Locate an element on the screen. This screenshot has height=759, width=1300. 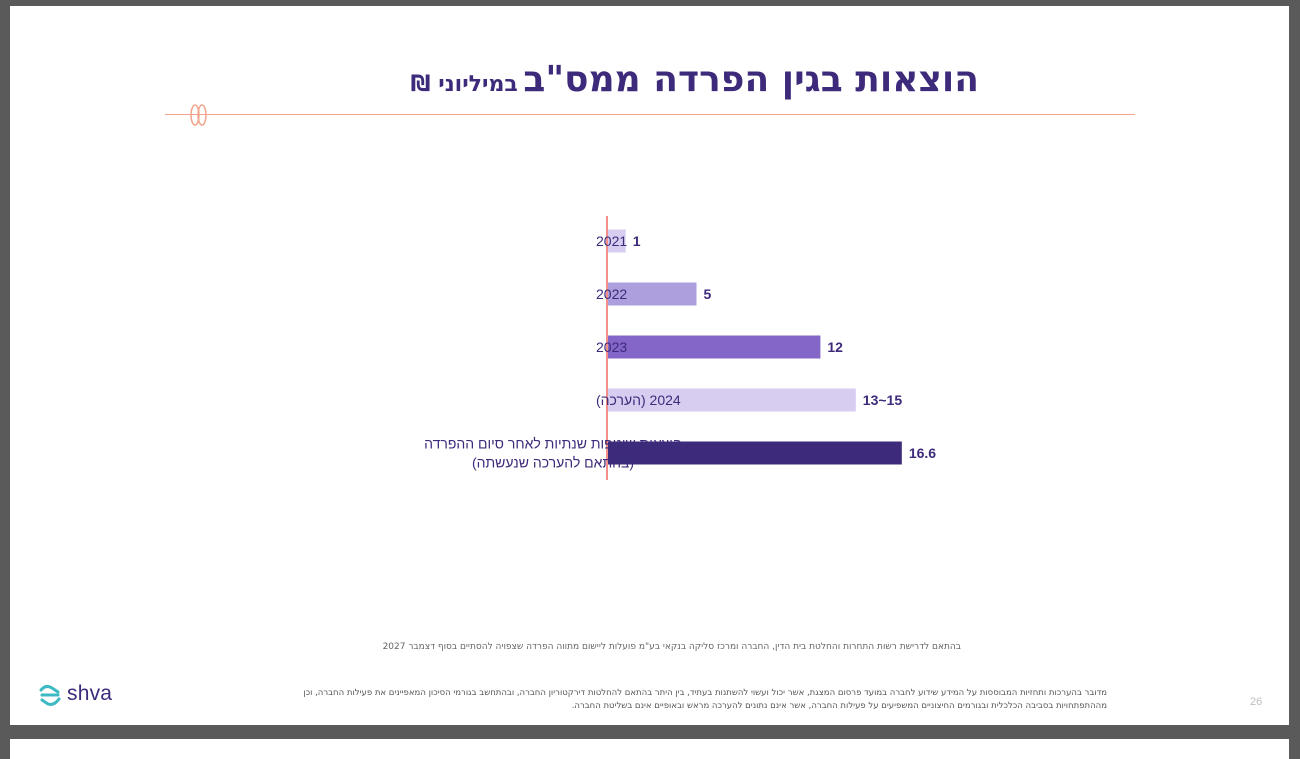
shva-logo-icon is located at coordinates (50, 695).